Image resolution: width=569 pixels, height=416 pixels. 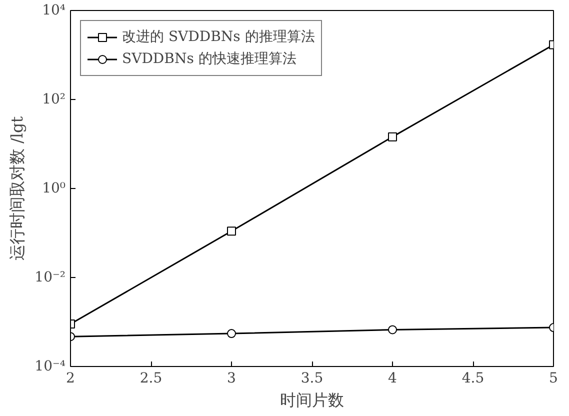 What do you see at coordinates (218, 37) in the screenshot?
I see `legend-label: 改进的 SVDDBNs 的推理算法` at bounding box center [218, 37].